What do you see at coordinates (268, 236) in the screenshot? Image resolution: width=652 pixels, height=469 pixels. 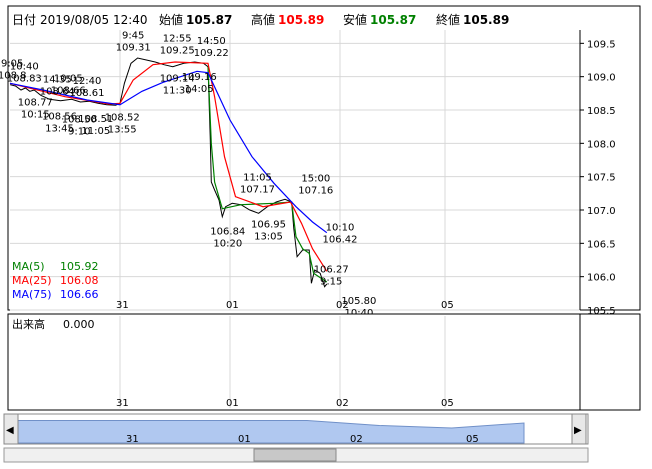 I see `annotation-time: 13:05` at bounding box center [268, 236].